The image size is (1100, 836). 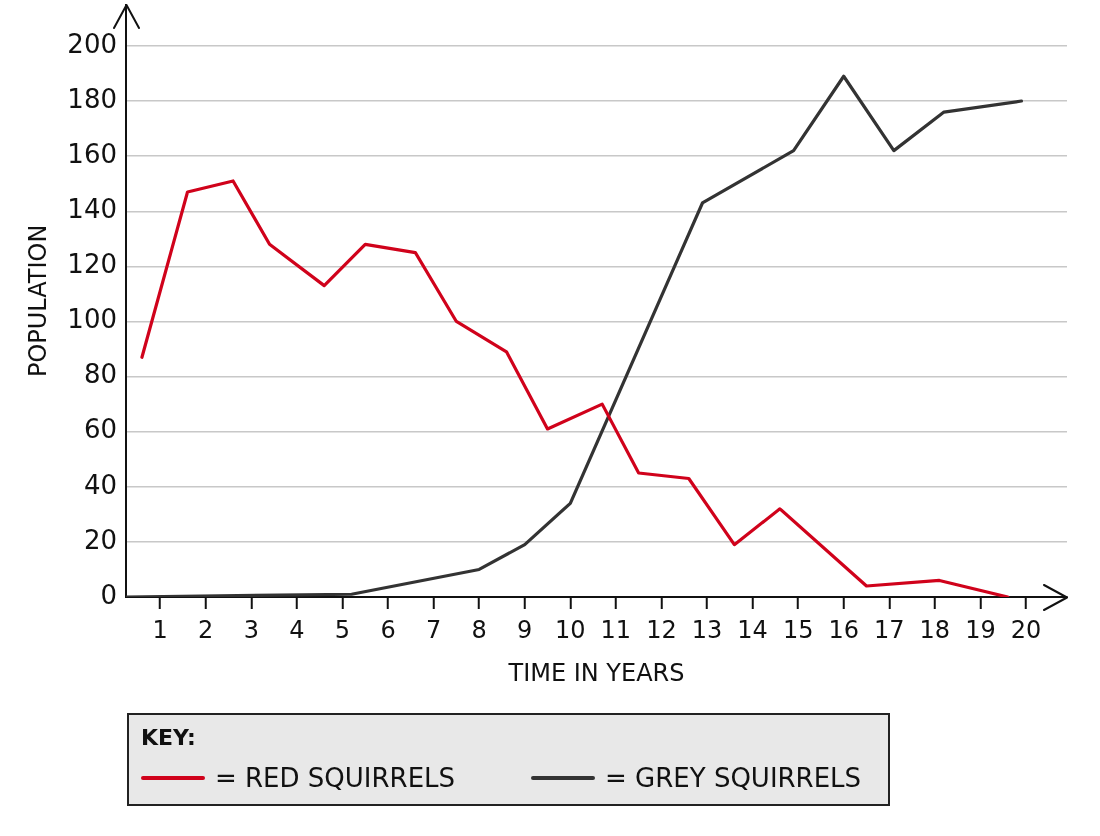 I want to click on x-tick-label: 2, so click(x=206, y=629).